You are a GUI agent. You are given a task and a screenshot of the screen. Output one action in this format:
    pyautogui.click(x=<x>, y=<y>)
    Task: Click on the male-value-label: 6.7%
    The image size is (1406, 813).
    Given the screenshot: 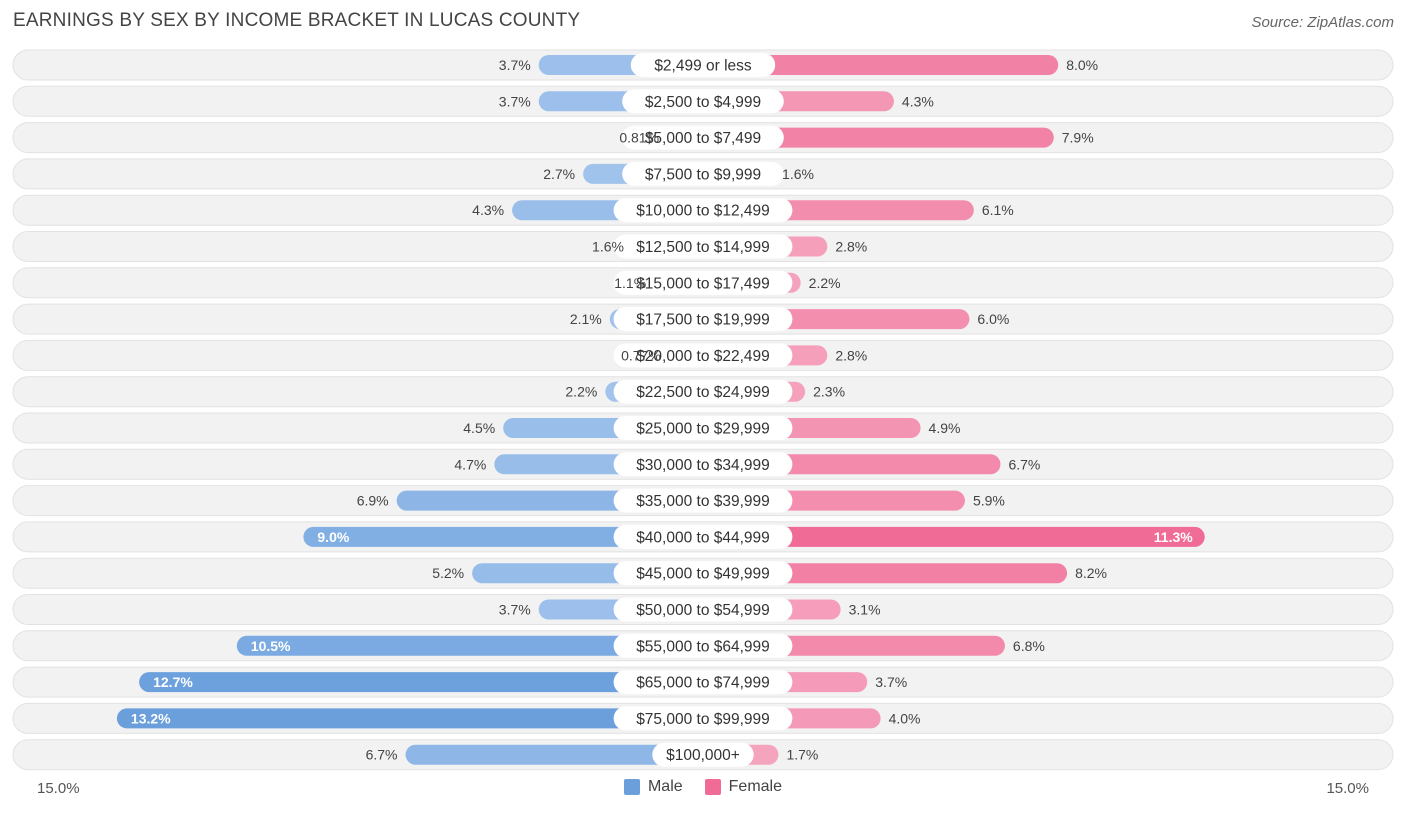 What is the action you would take?
    pyautogui.click(x=382, y=755)
    